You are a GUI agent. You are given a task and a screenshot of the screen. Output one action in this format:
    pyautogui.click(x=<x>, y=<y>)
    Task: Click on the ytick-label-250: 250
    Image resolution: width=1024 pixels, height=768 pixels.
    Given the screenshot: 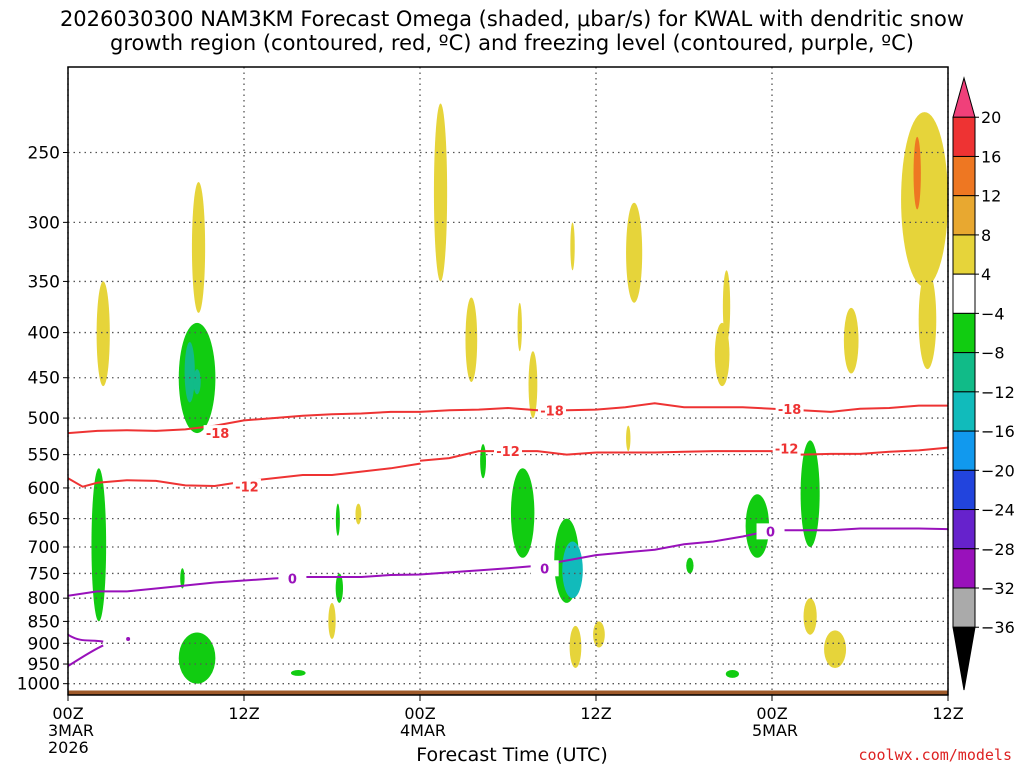 What is the action you would take?
    pyautogui.click(x=44, y=153)
    